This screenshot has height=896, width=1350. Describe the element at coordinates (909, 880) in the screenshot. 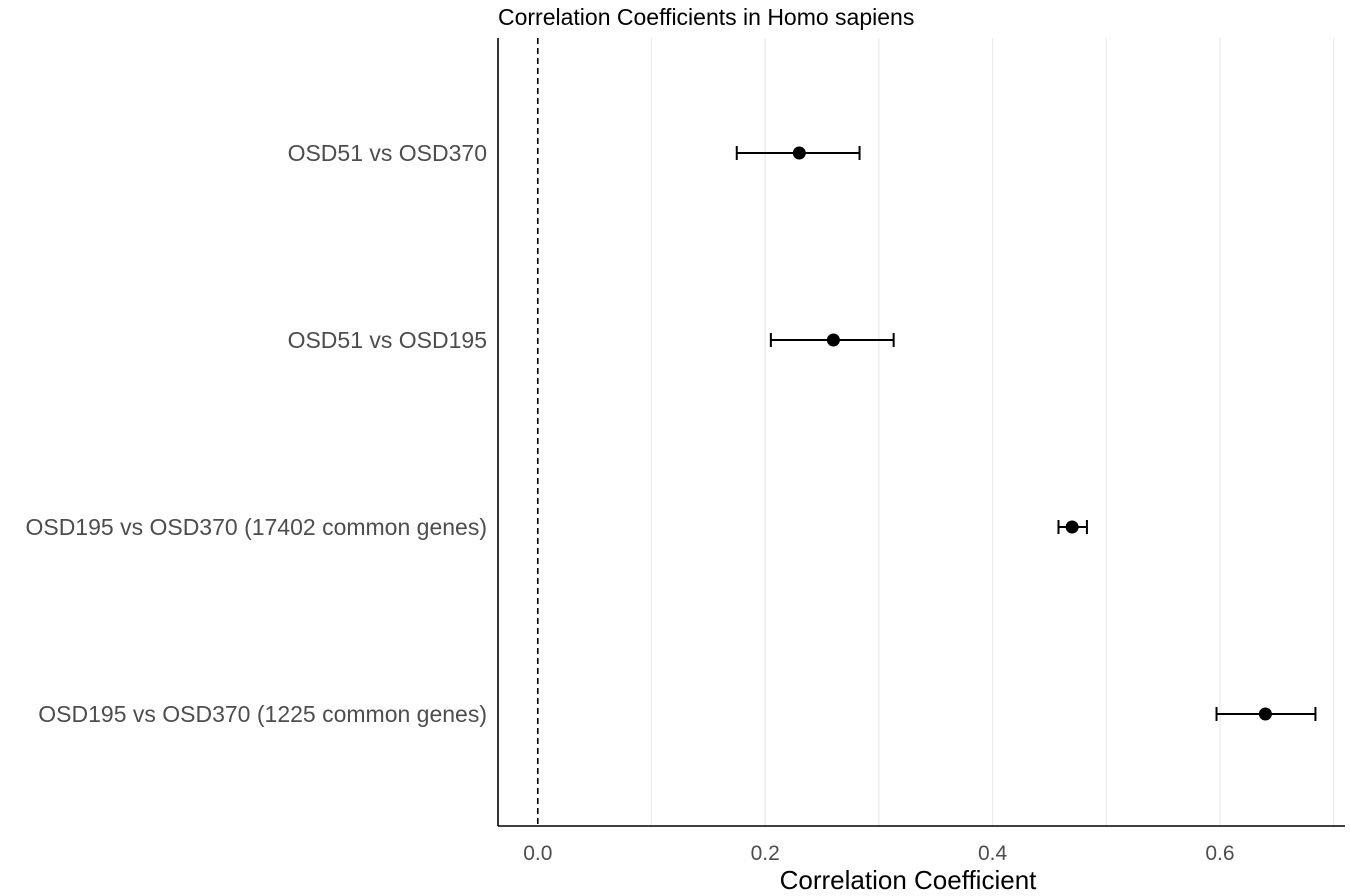

I see `x-axis-title: Correlation Coefficient` at that location.